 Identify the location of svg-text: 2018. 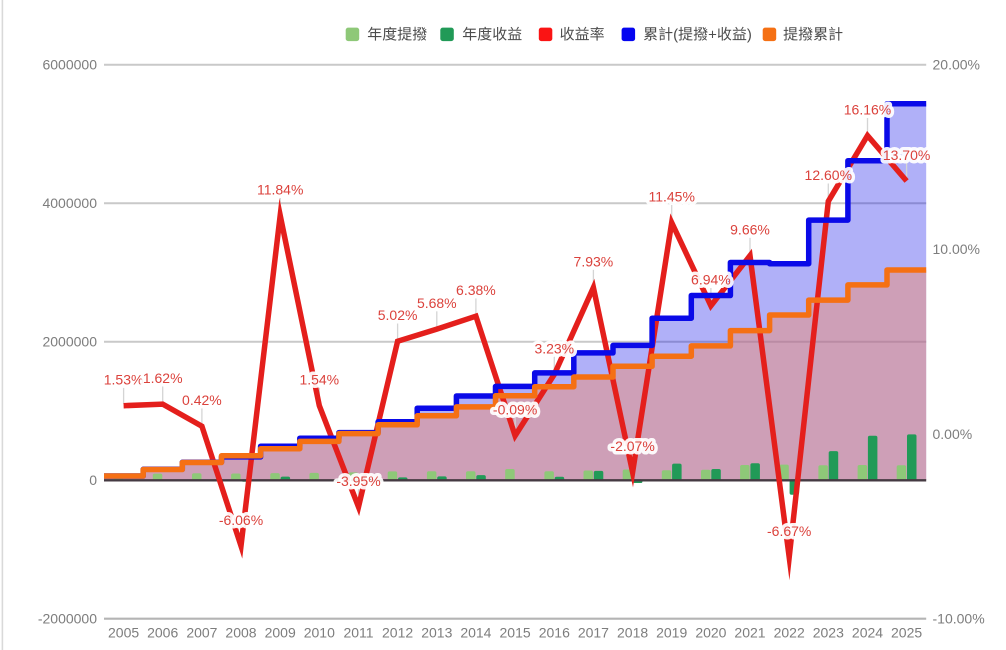
(632, 632).